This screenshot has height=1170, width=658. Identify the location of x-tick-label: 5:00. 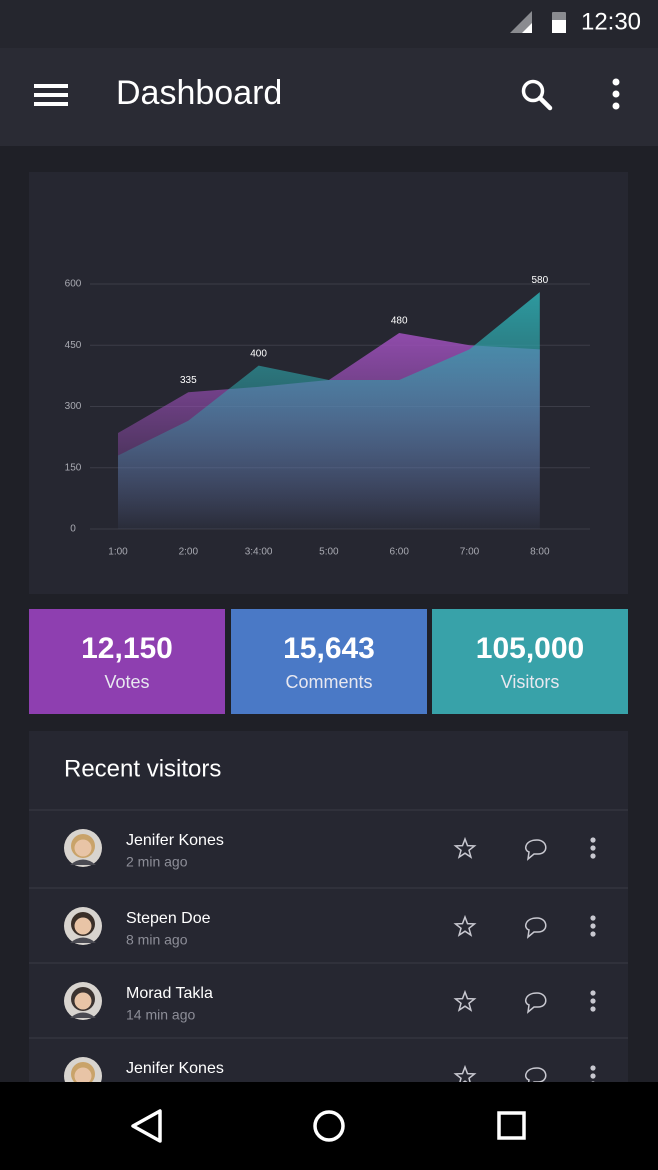
(329, 552).